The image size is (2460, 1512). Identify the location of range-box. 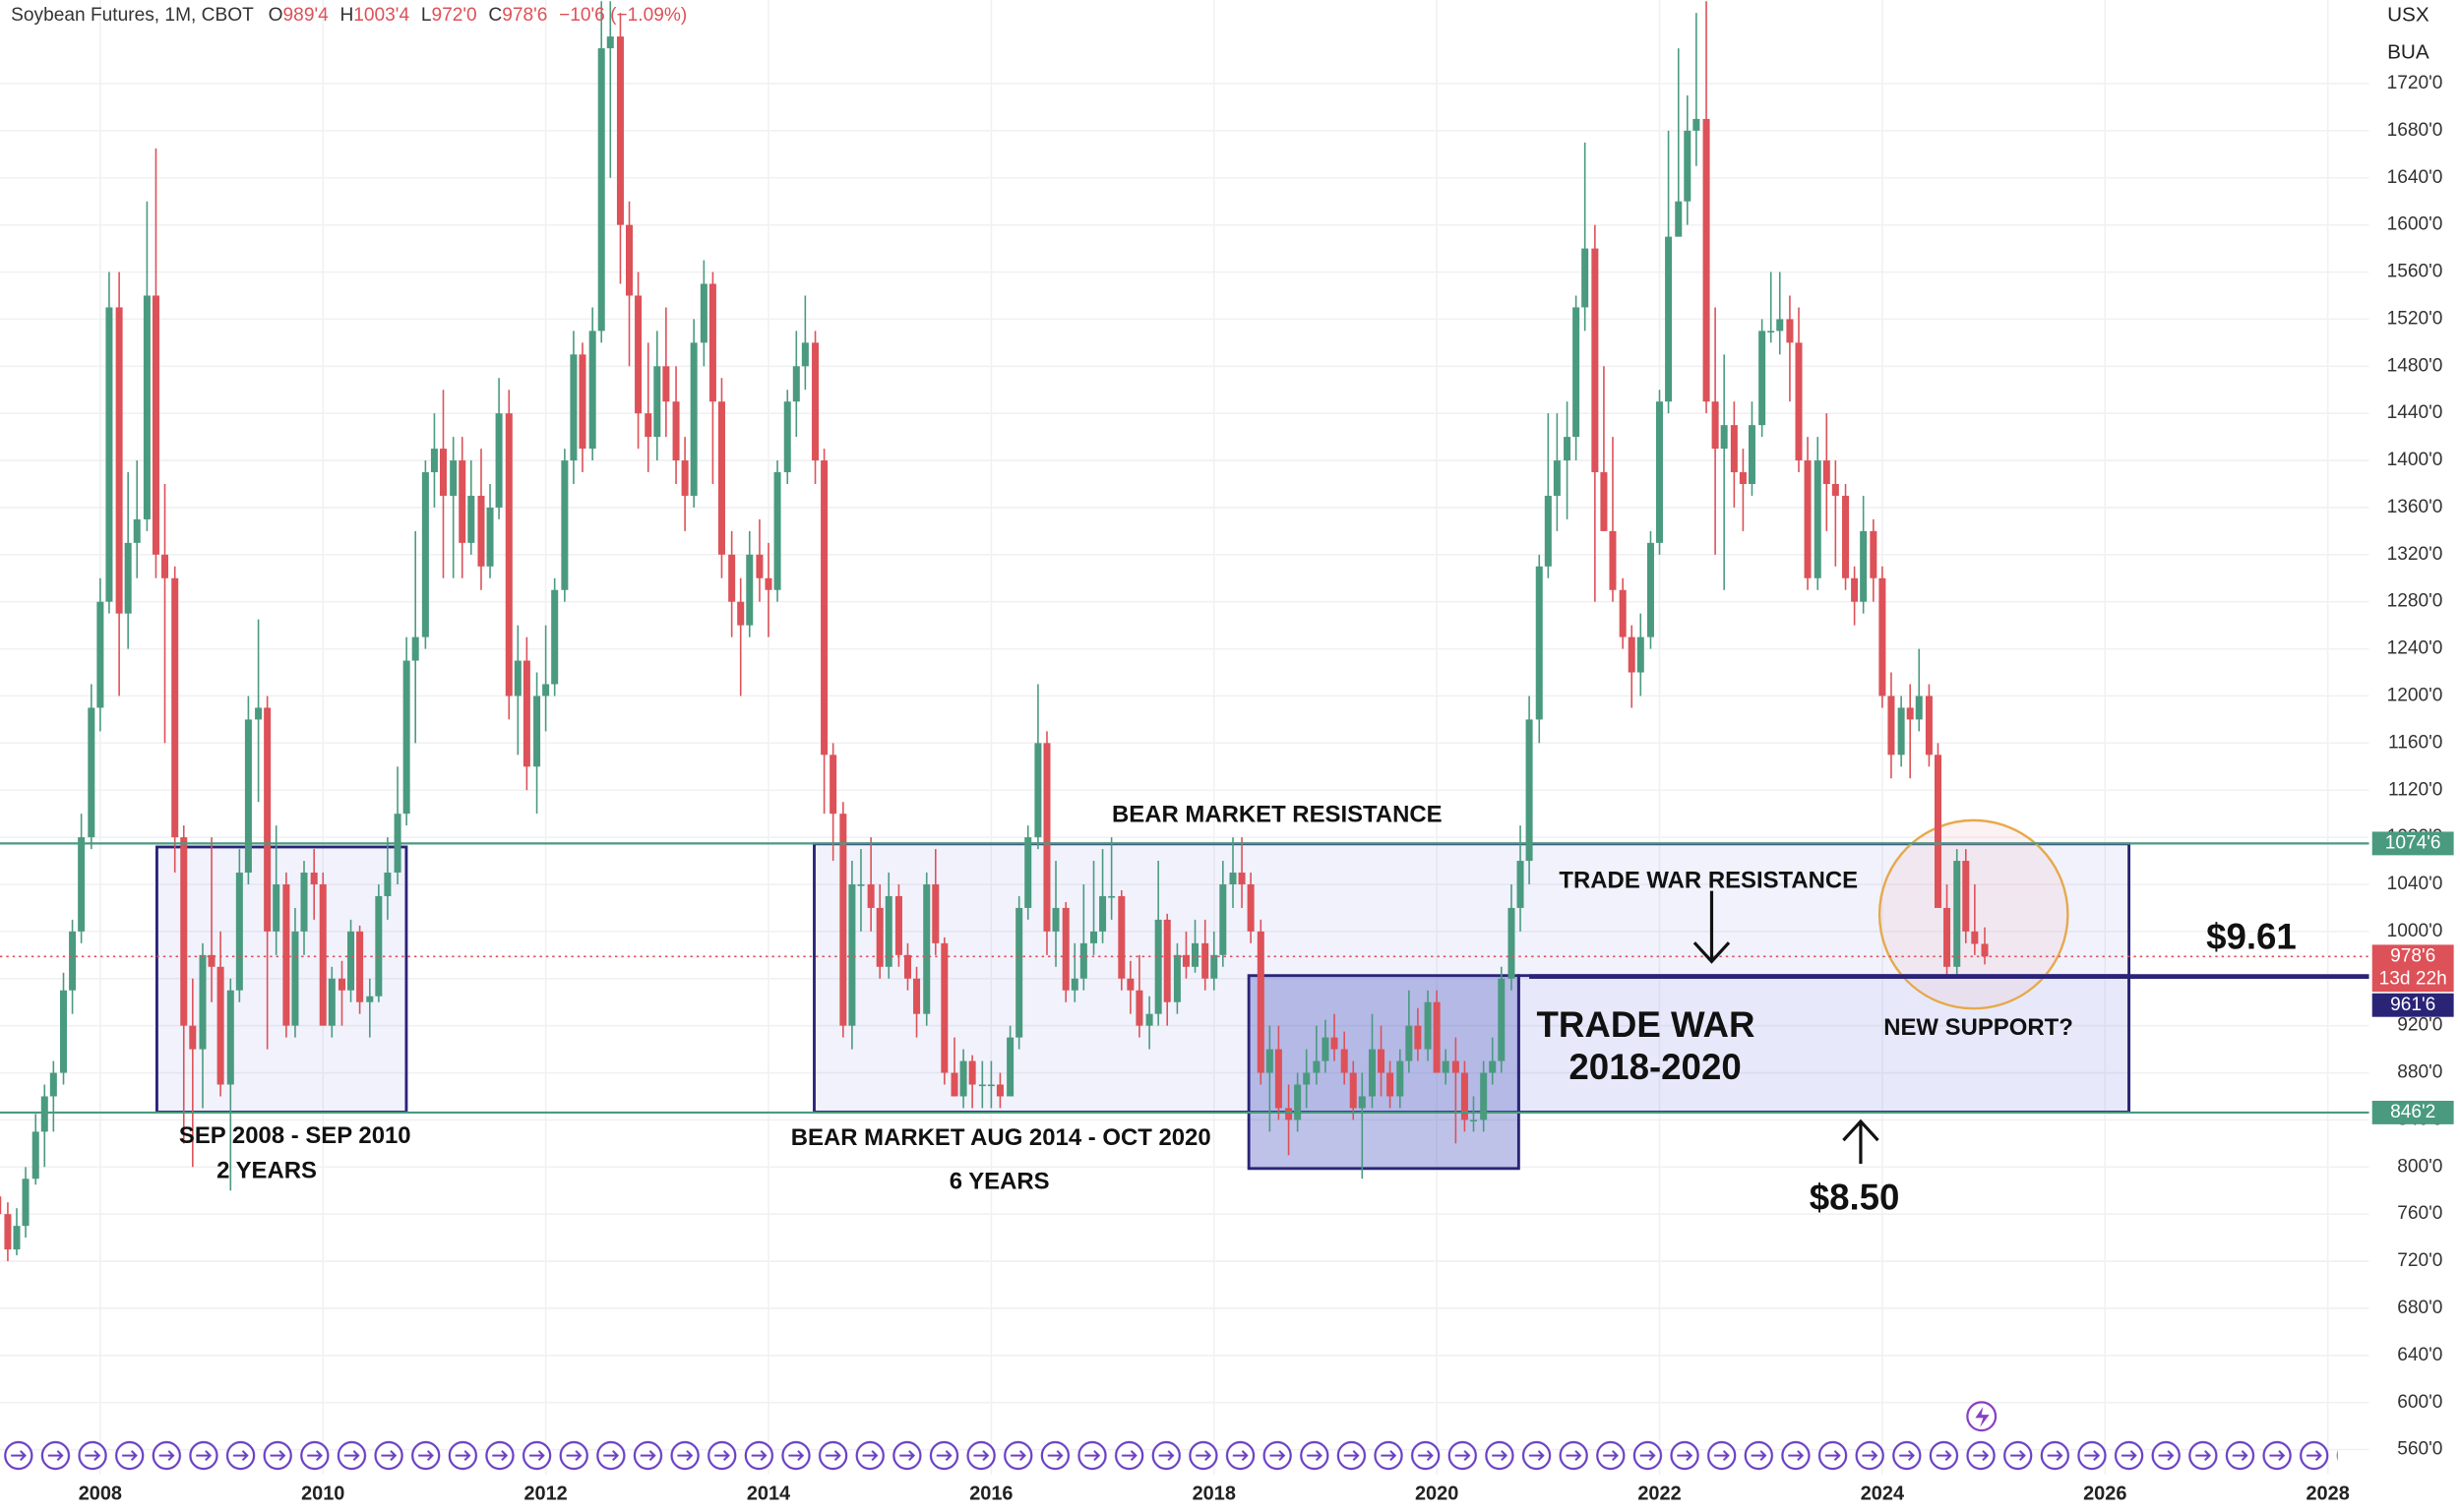
(282, 980).